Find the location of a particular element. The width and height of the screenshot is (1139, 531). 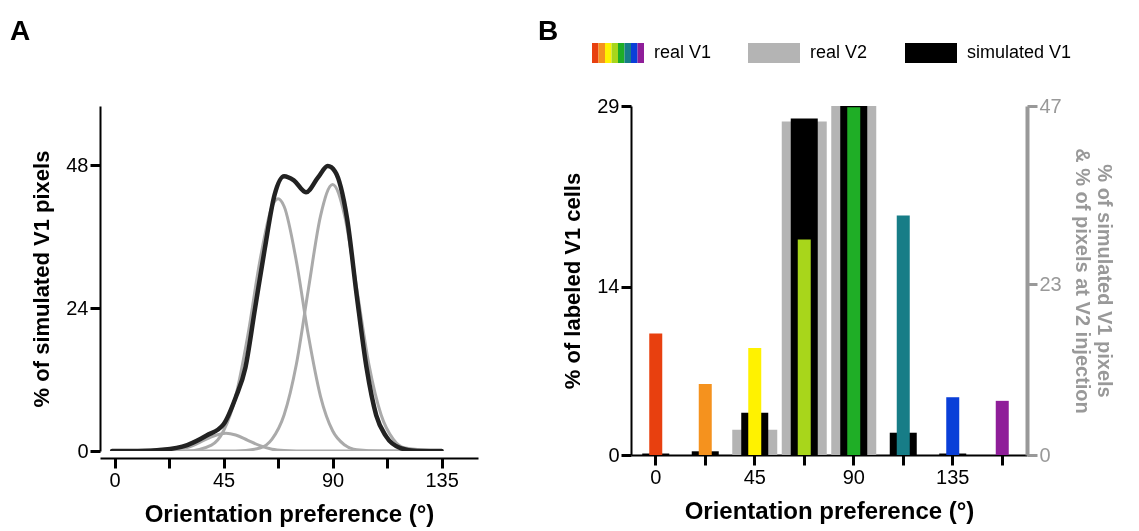

y2-tick-label: 0 is located at coordinates (1045, 454).